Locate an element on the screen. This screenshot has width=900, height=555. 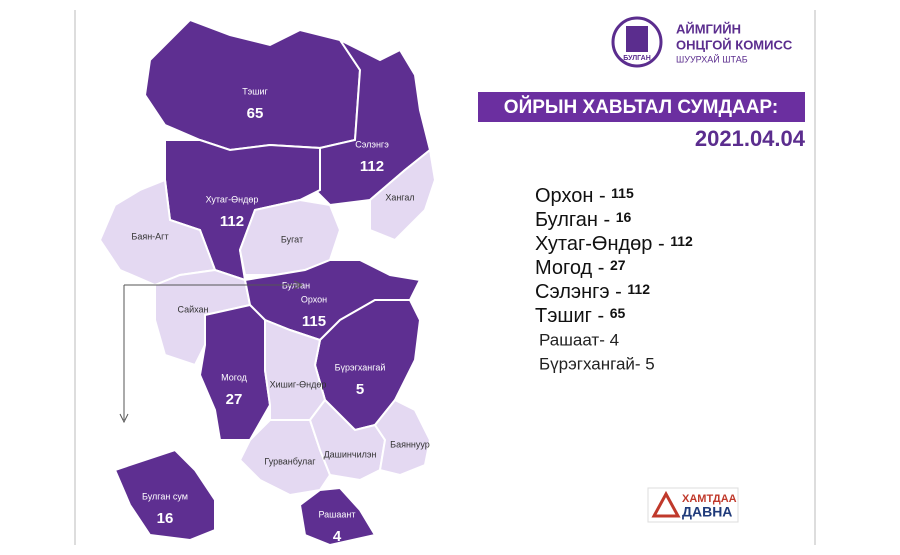
region-name: Гурванбулаг is located at coordinates (290, 461).